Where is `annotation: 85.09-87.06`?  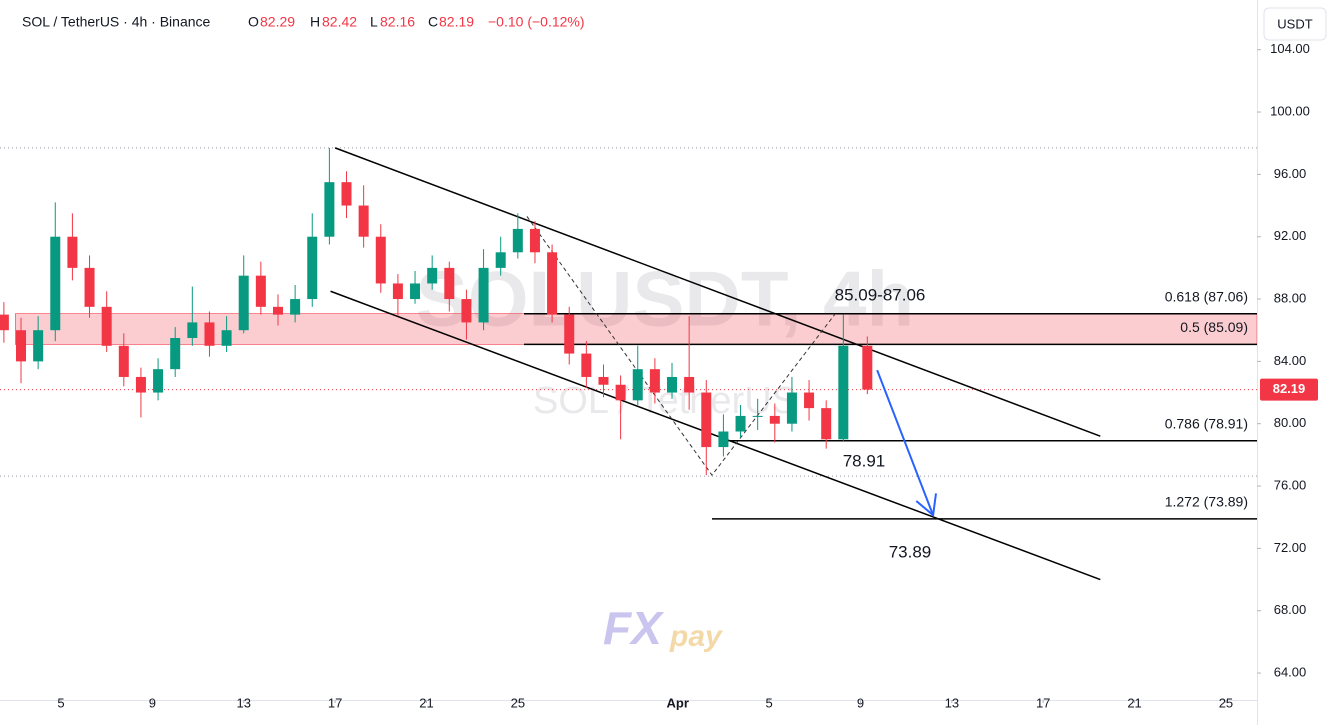
annotation: 85.09-87.06 is located at coordinates (880, 294).